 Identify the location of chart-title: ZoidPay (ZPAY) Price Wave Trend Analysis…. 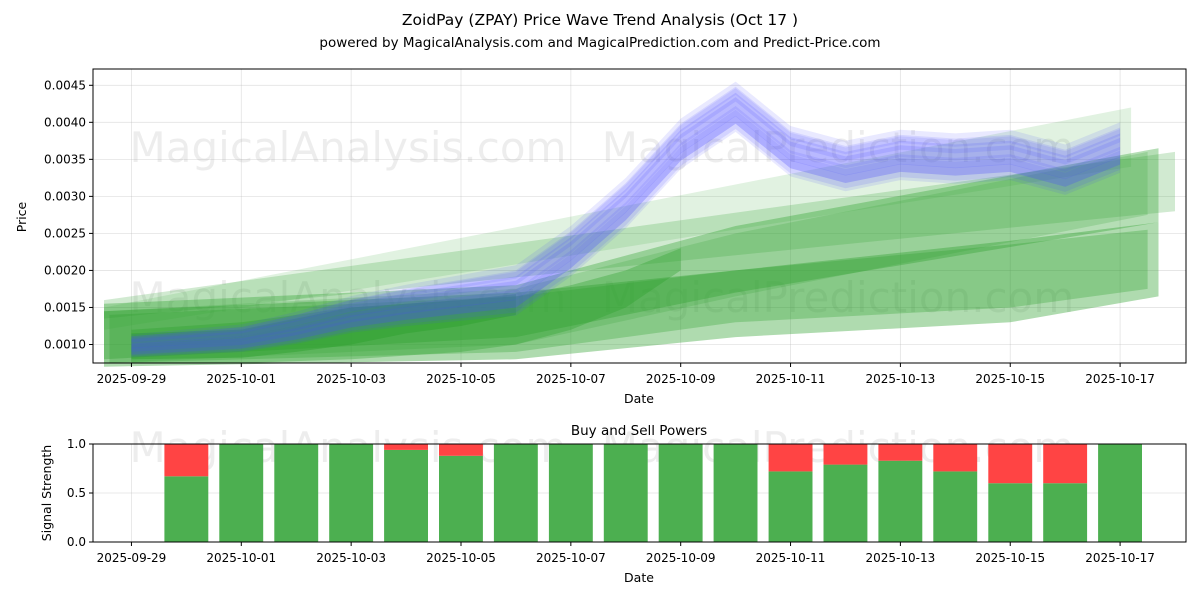
(600, 20).